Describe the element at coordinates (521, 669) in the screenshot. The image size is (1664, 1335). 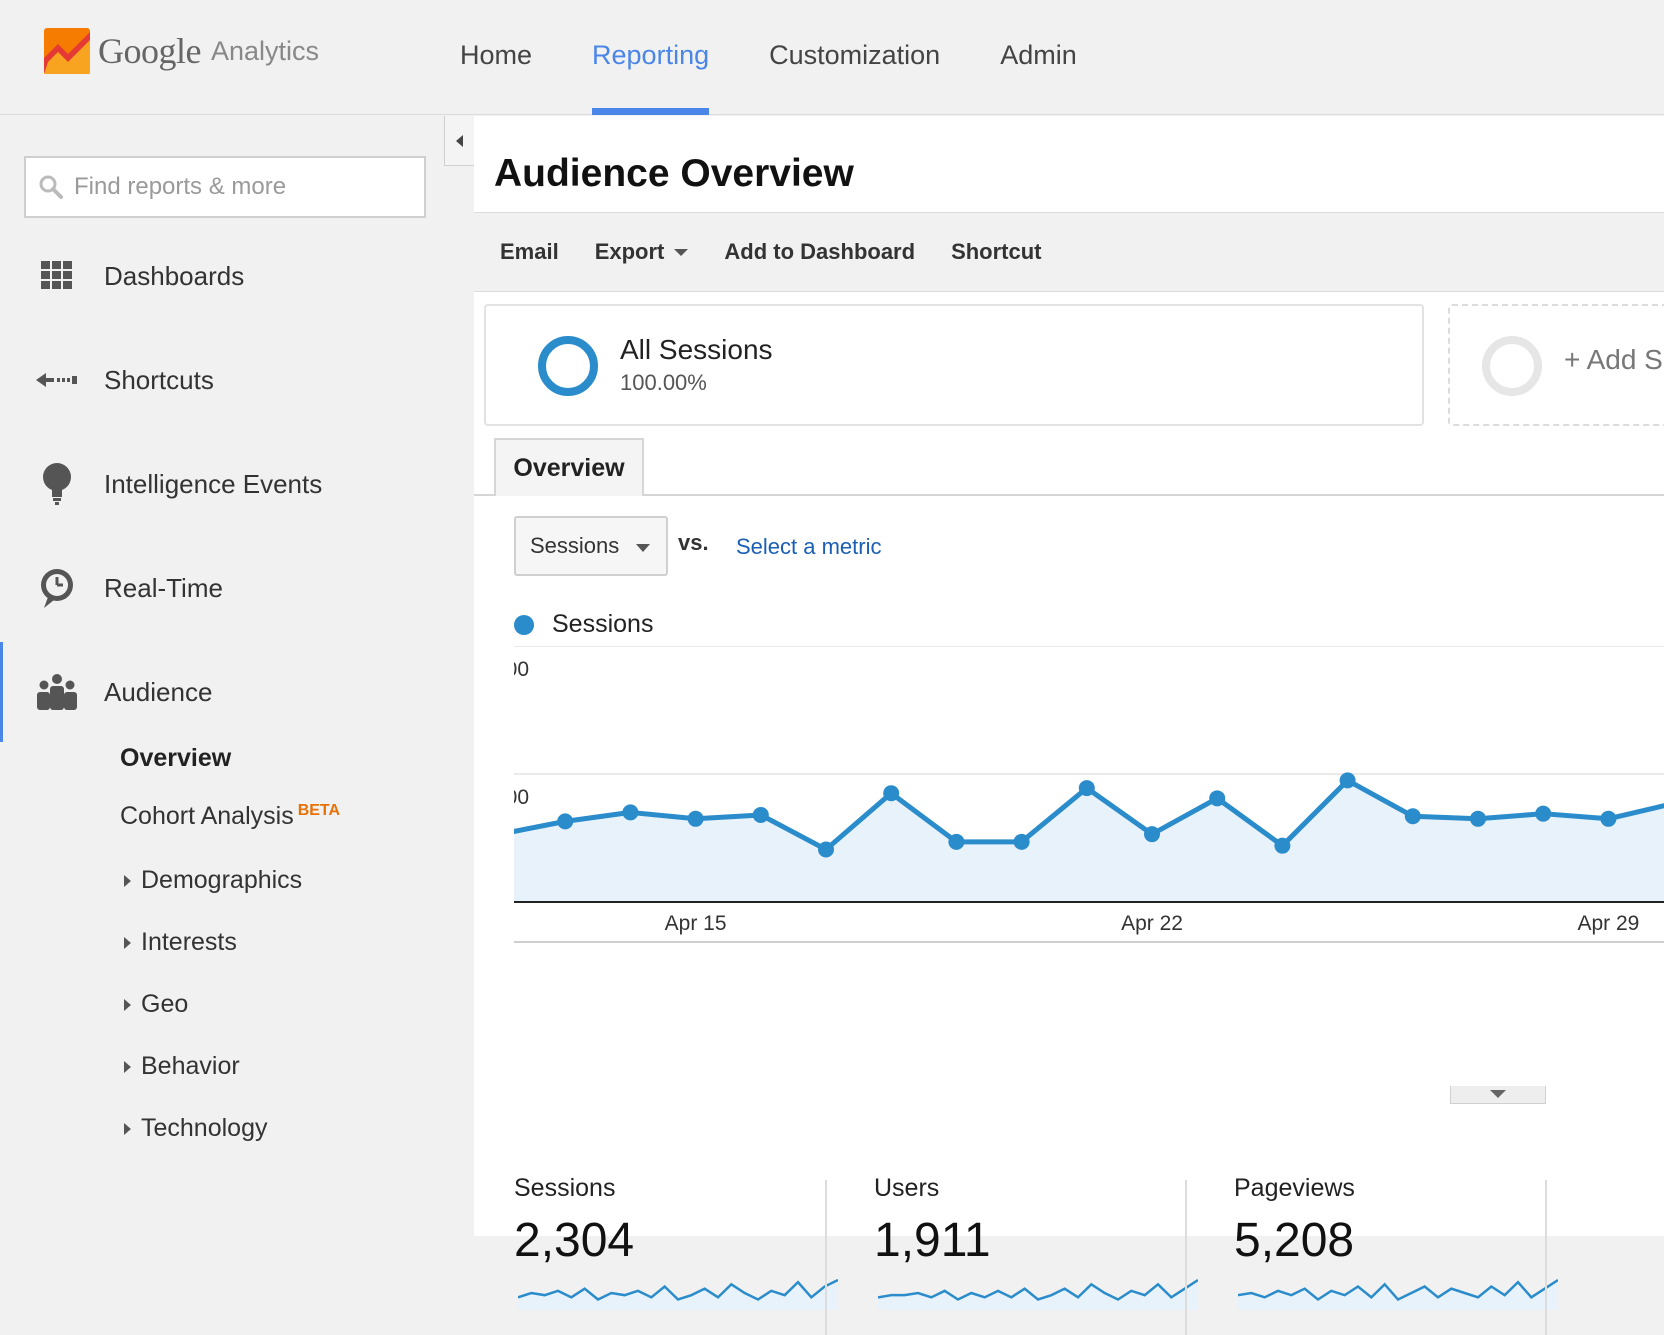
I see `y-tick-label: 200` at that location.